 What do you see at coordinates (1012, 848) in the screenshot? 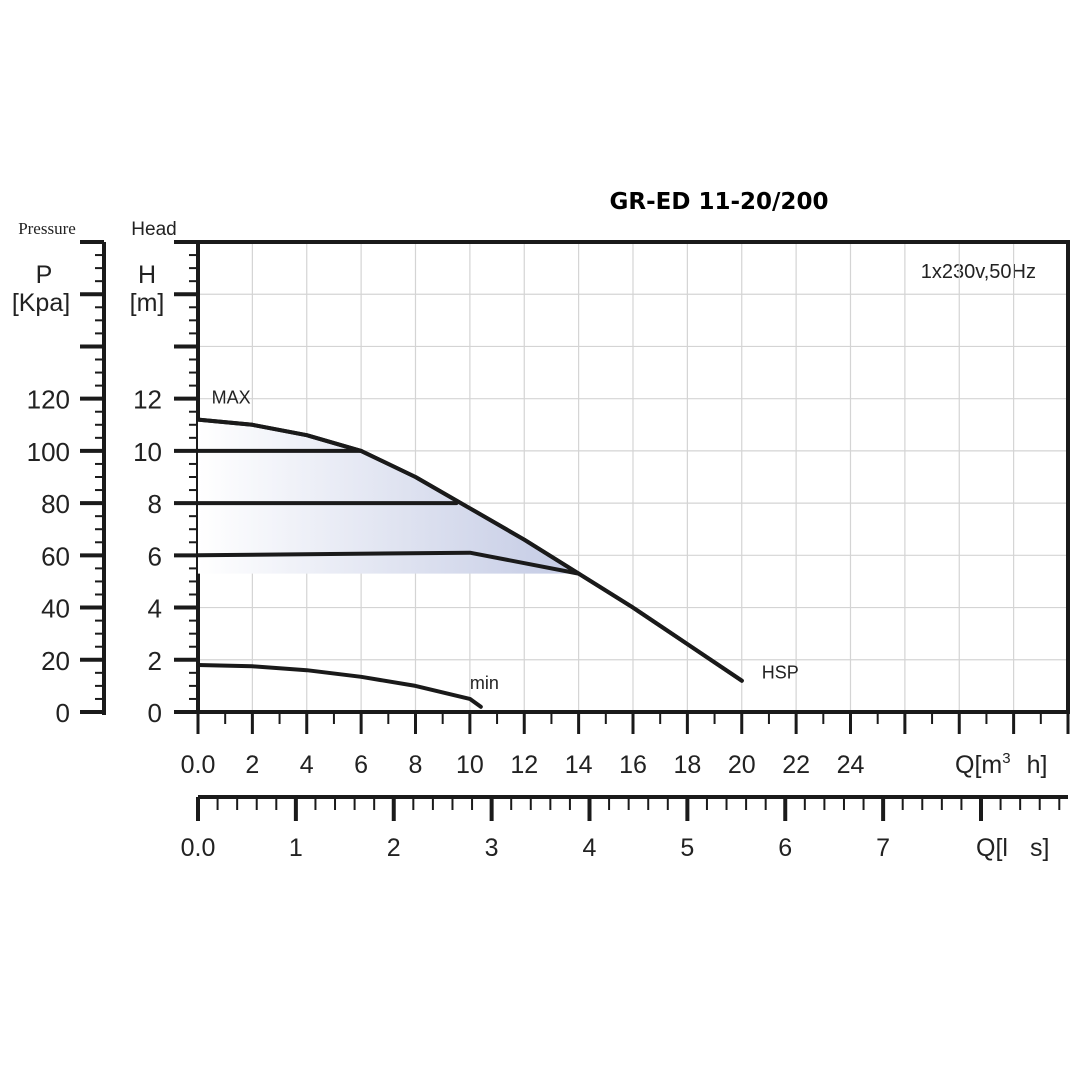
I see `flow-ls-axis-label: Q[l s]` at bounding box center [1012, 848].